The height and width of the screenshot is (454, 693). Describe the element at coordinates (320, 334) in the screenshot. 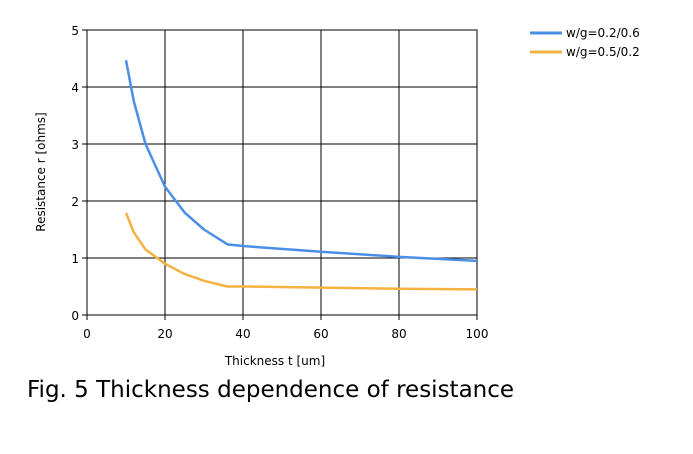

I see `x-tick-label: 60` at that location.